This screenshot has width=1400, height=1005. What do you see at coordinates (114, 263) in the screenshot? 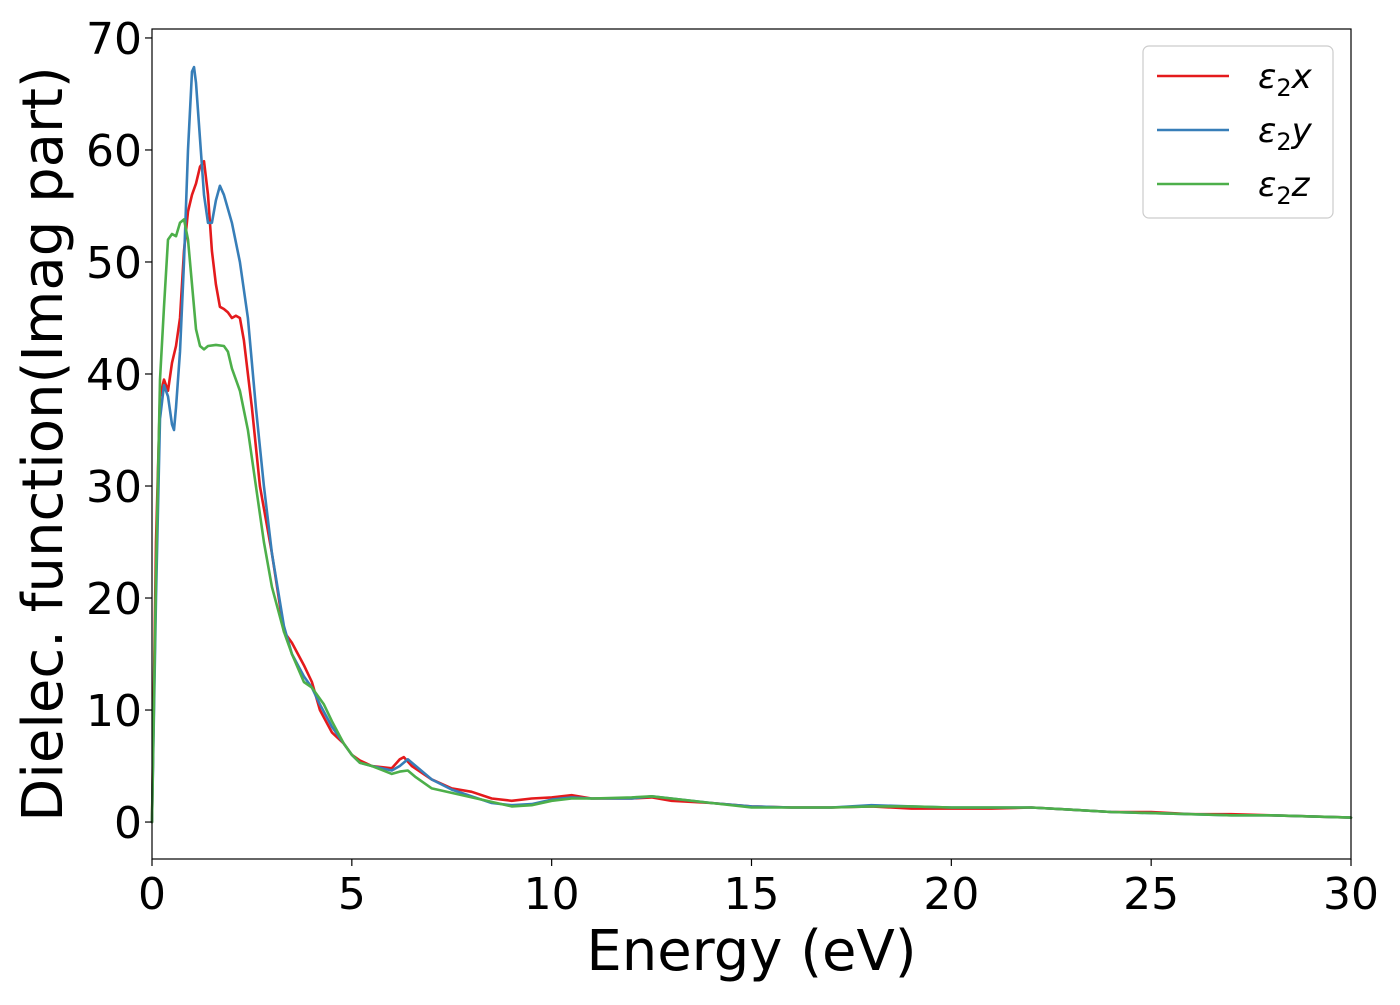
I see `y-tick-label: 50` at bounding box center [114, 263].